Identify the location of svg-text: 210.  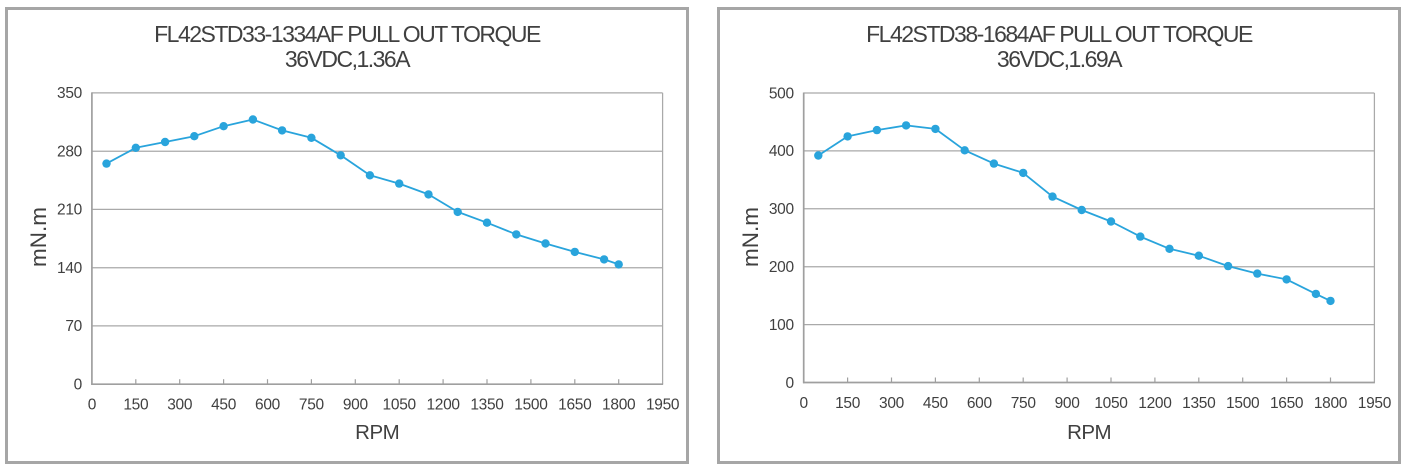
(70, 210).